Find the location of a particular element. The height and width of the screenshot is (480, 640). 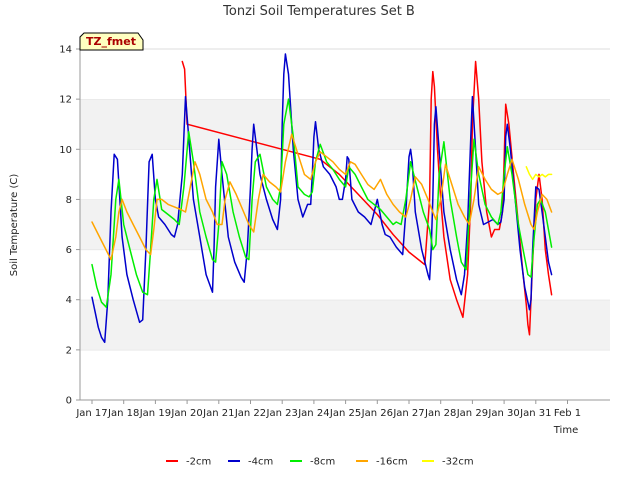

x-axis-title: Time is located at coordinates (565, 430).